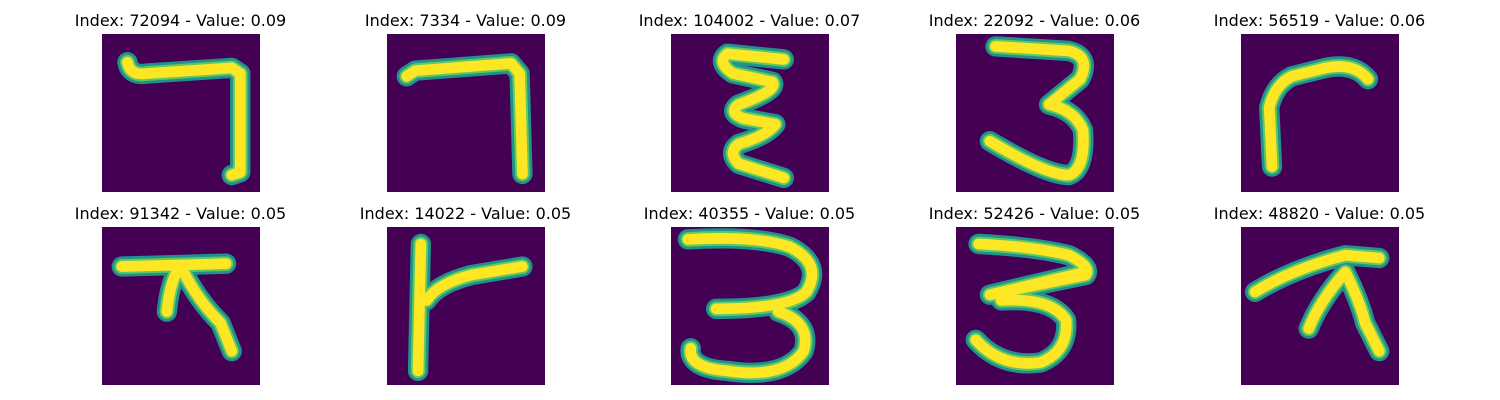 The width and height of the screenshot is (1500, 400). I want to click on panel-2: Index: 7334 - Value: 0.09, so click(465, 95).